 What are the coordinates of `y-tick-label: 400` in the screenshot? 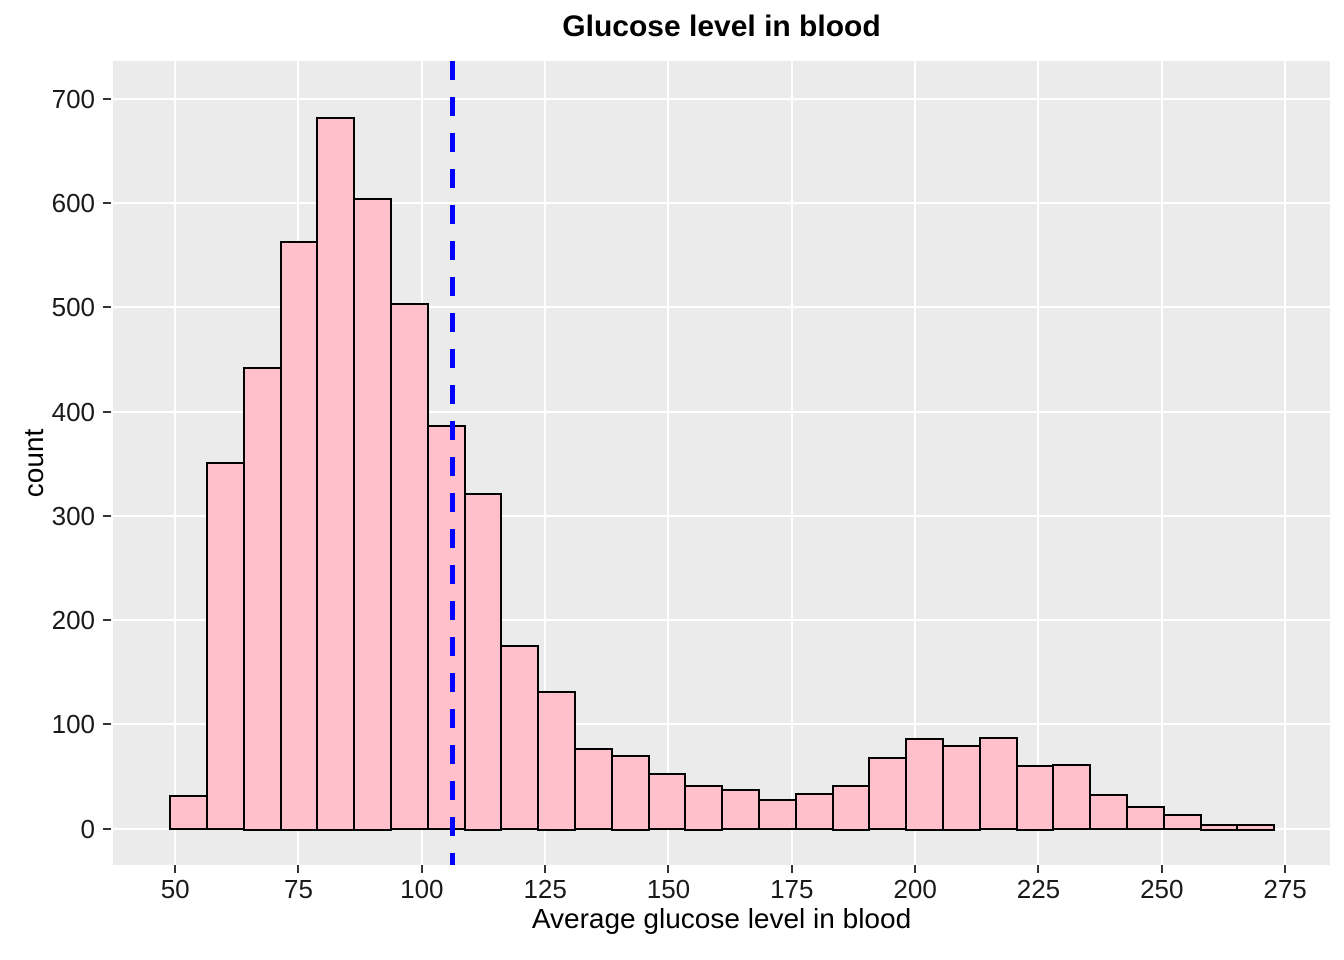 It's located at (73, 411).